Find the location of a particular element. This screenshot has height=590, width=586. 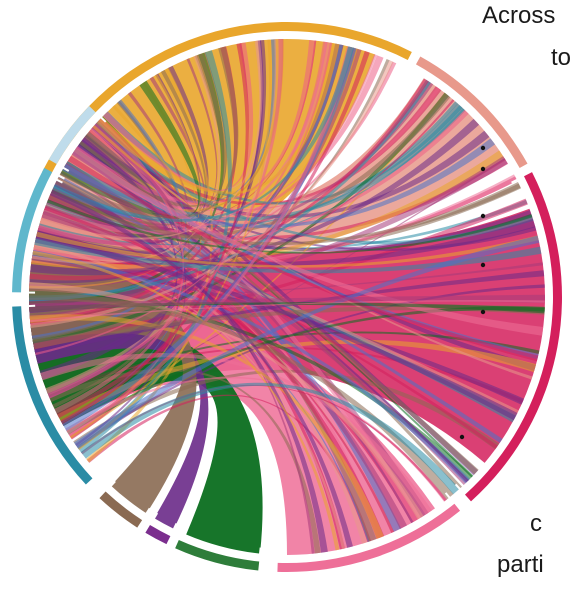

caption-fragment-line2: parti is located at coordinates (520, 564).